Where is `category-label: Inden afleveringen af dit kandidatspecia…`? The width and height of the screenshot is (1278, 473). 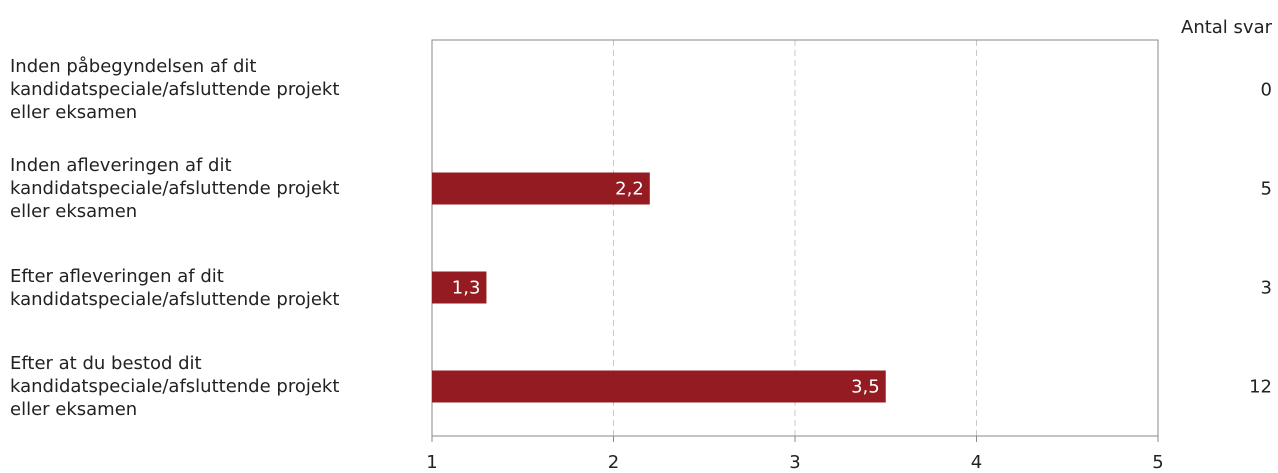 category-label: Inden afleveringen af dit kandidatspecia… is located at coordinates (175, 188).